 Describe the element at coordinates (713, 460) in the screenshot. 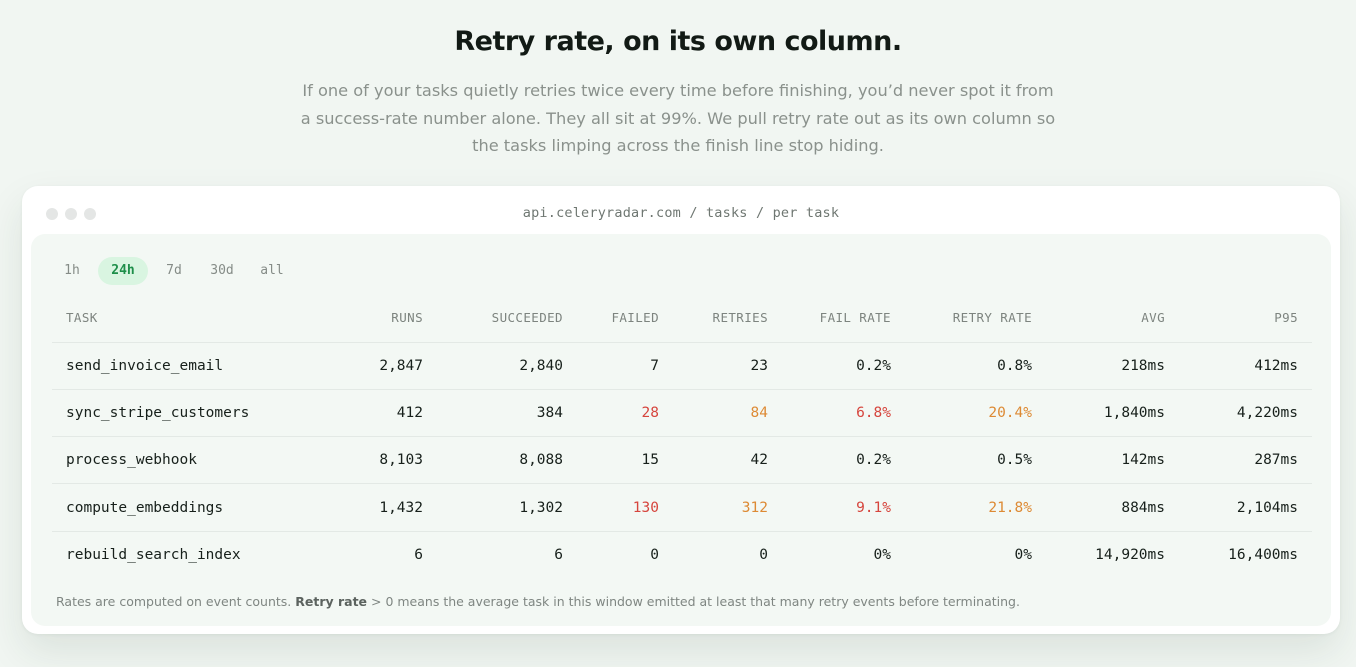

I see `retries-cell: 42` at that location.